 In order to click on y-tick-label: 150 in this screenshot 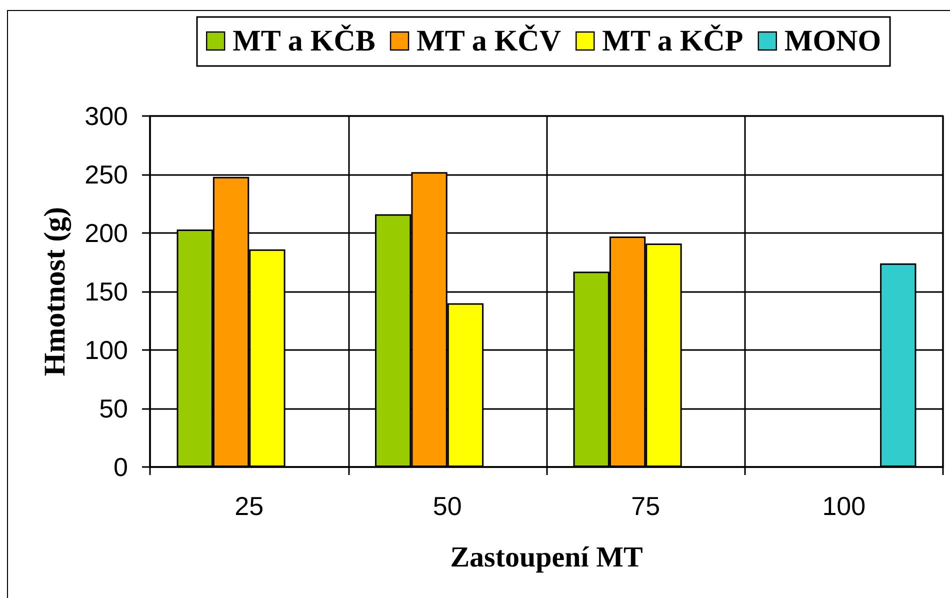, I will do `click(106, 291)`.